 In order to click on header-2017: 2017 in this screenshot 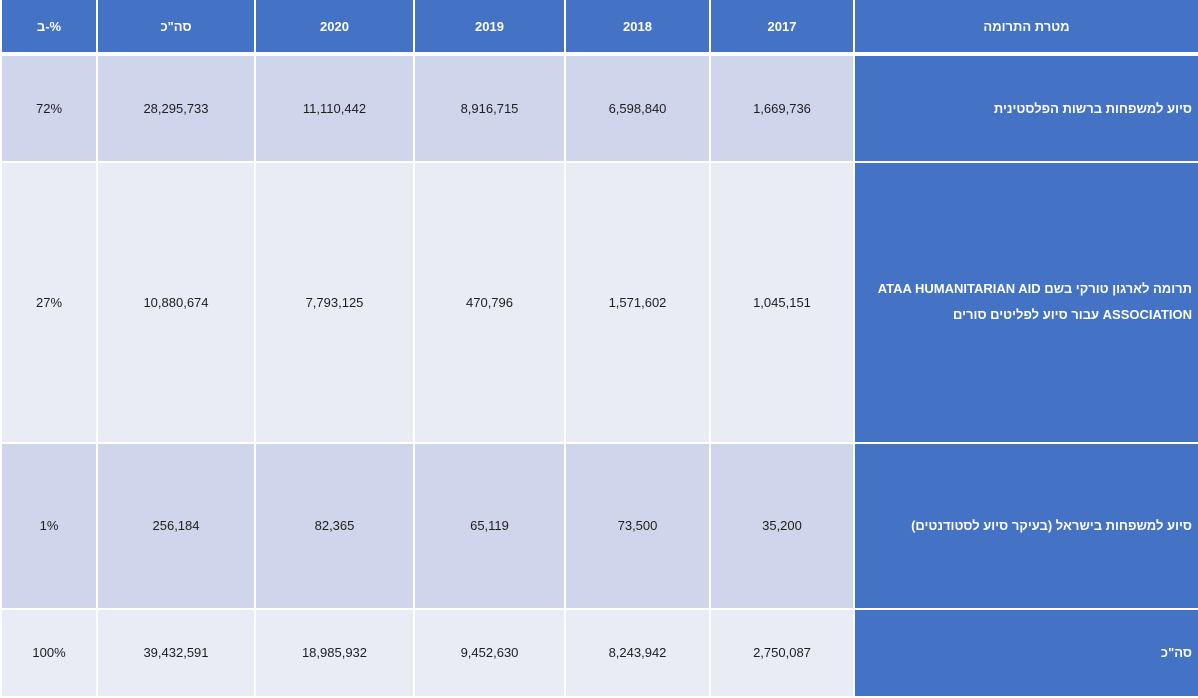, I will do `click(782, 28)`.